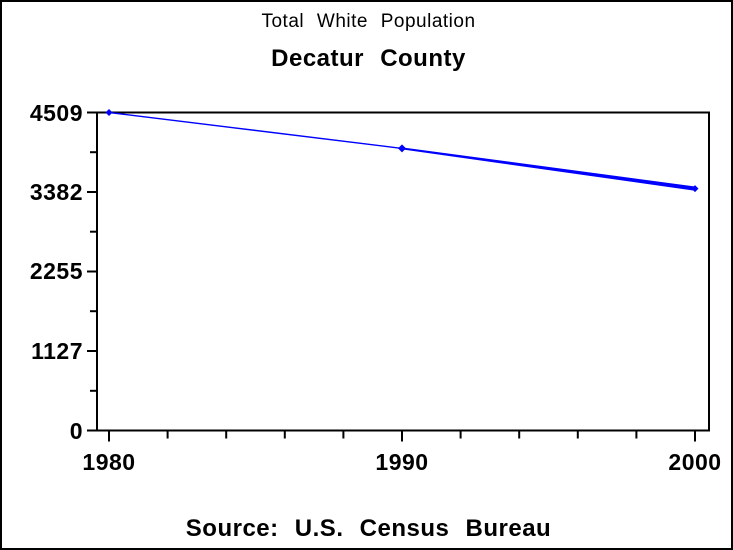 The height and width of the screenshot is (550, 733). Describe the element at coordinates (368, 528) in the screenshot. I see `source-footnote: Source: U.S. Census Bureau` at that location.